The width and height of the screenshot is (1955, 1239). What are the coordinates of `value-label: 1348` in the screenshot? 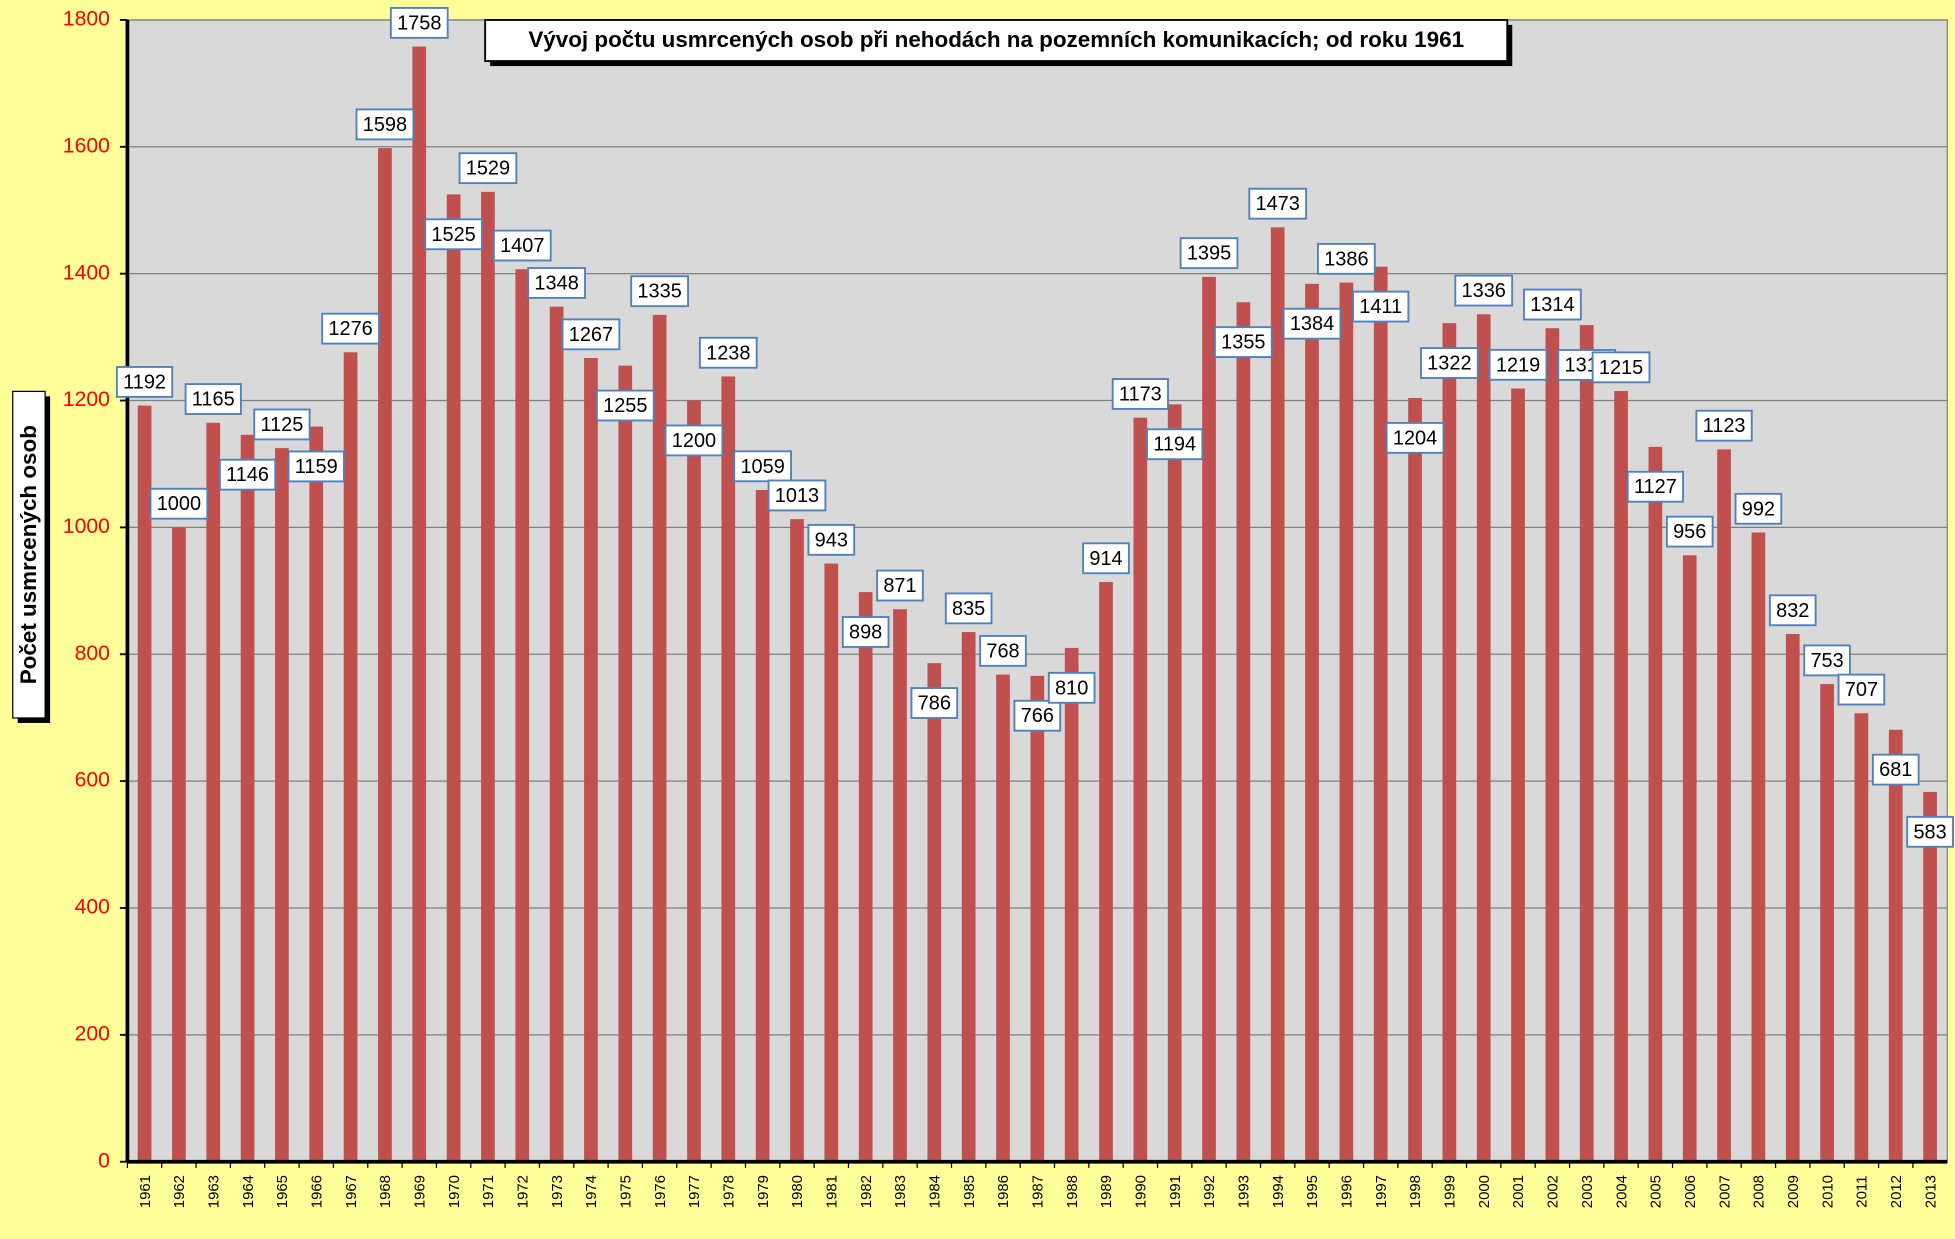 It's located at (556, 283).